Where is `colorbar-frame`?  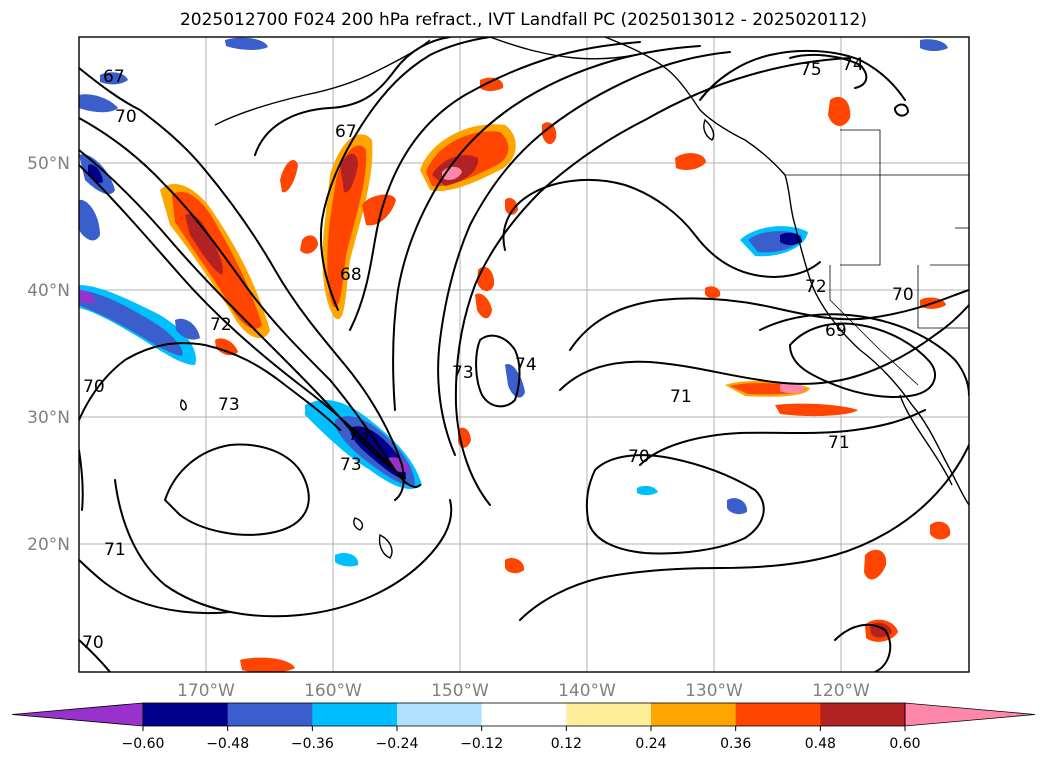 colorbar-frame is located at coordinates (524, 714).